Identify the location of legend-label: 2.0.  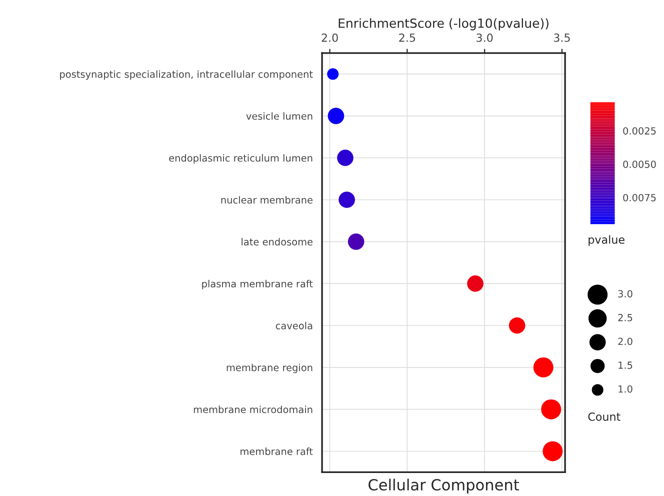
(625, 342).